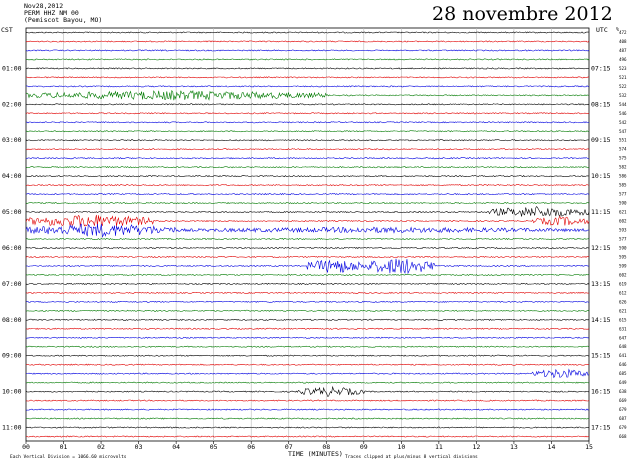 The image size is (630, 461). Describe the element at coordinates (63, 20) in the screenshot. I see `header-location: (Pemiscot Bayou, MO)` at that location.